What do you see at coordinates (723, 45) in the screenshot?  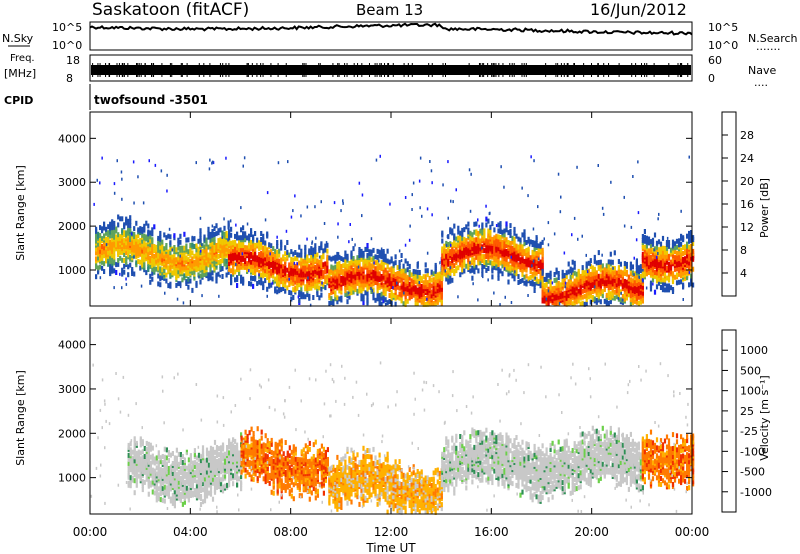 I see `nsky-tick-bottom-right: 10^0` at bounding box center [723, 45].